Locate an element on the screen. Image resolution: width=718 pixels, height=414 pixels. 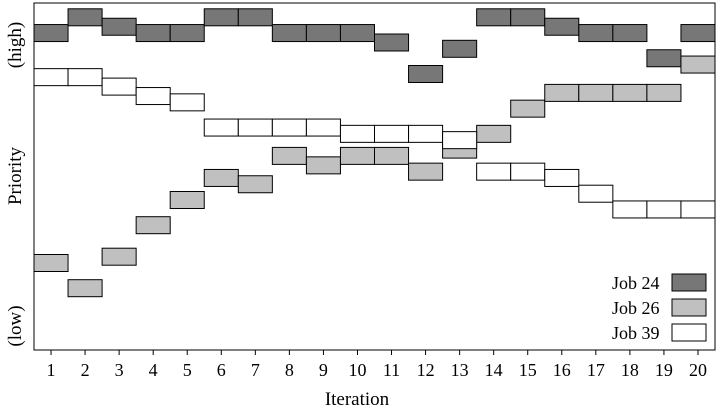
x-axis-title: Iteration is located at coordinates (357, 399).